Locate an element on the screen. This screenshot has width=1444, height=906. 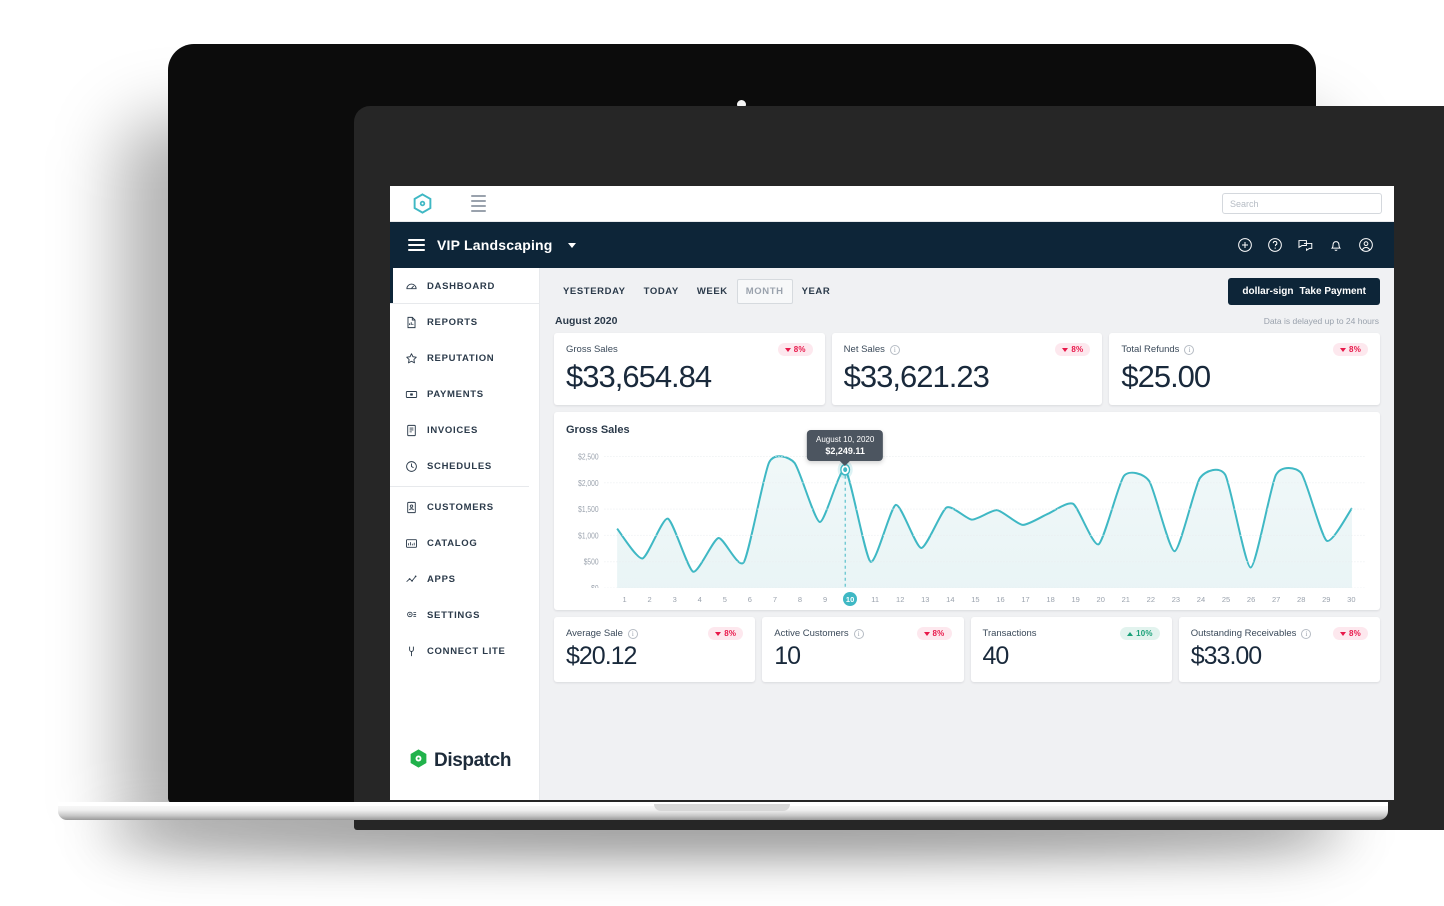
sidebar-item-label: CONNECT LITE is located at coordinates (466, 651).